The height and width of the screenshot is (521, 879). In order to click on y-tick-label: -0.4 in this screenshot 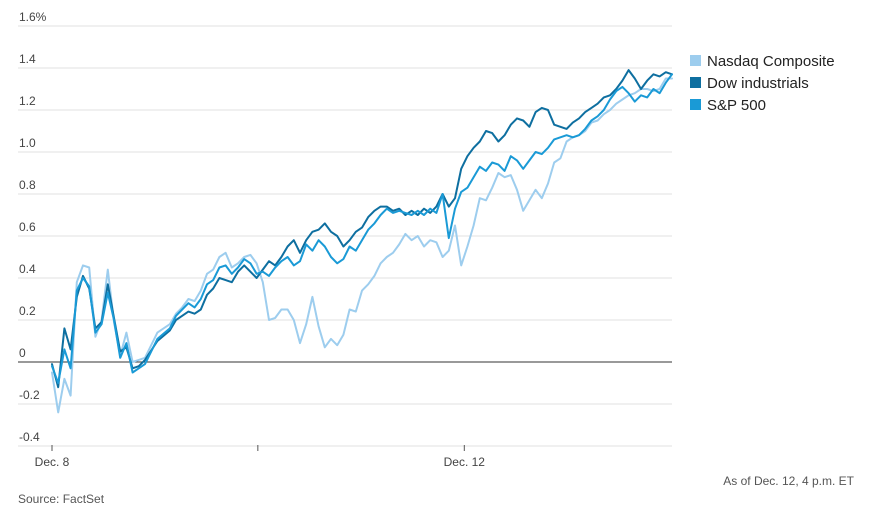, I will do `click(29, 437)`.